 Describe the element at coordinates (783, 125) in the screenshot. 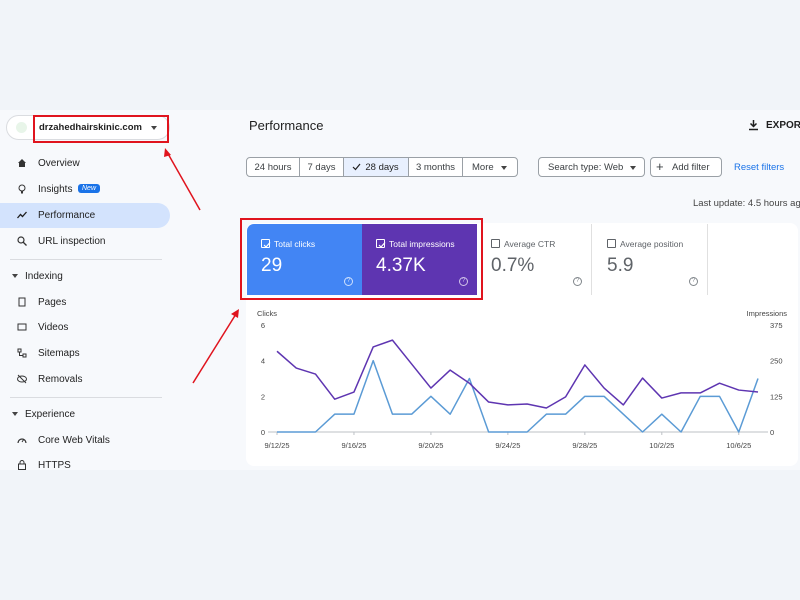

I see `export-button: EXPORT` at that location.